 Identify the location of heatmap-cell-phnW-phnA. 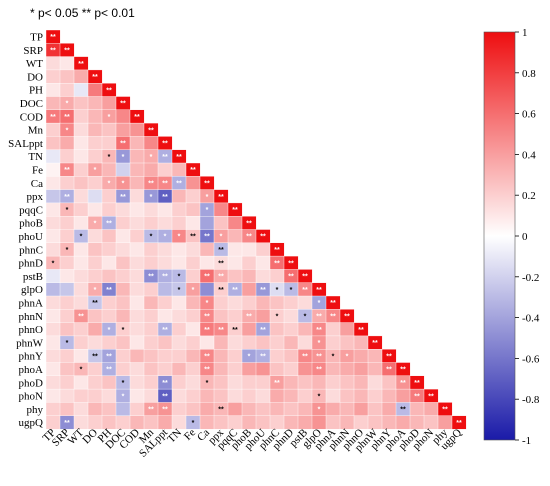
(333, 342).